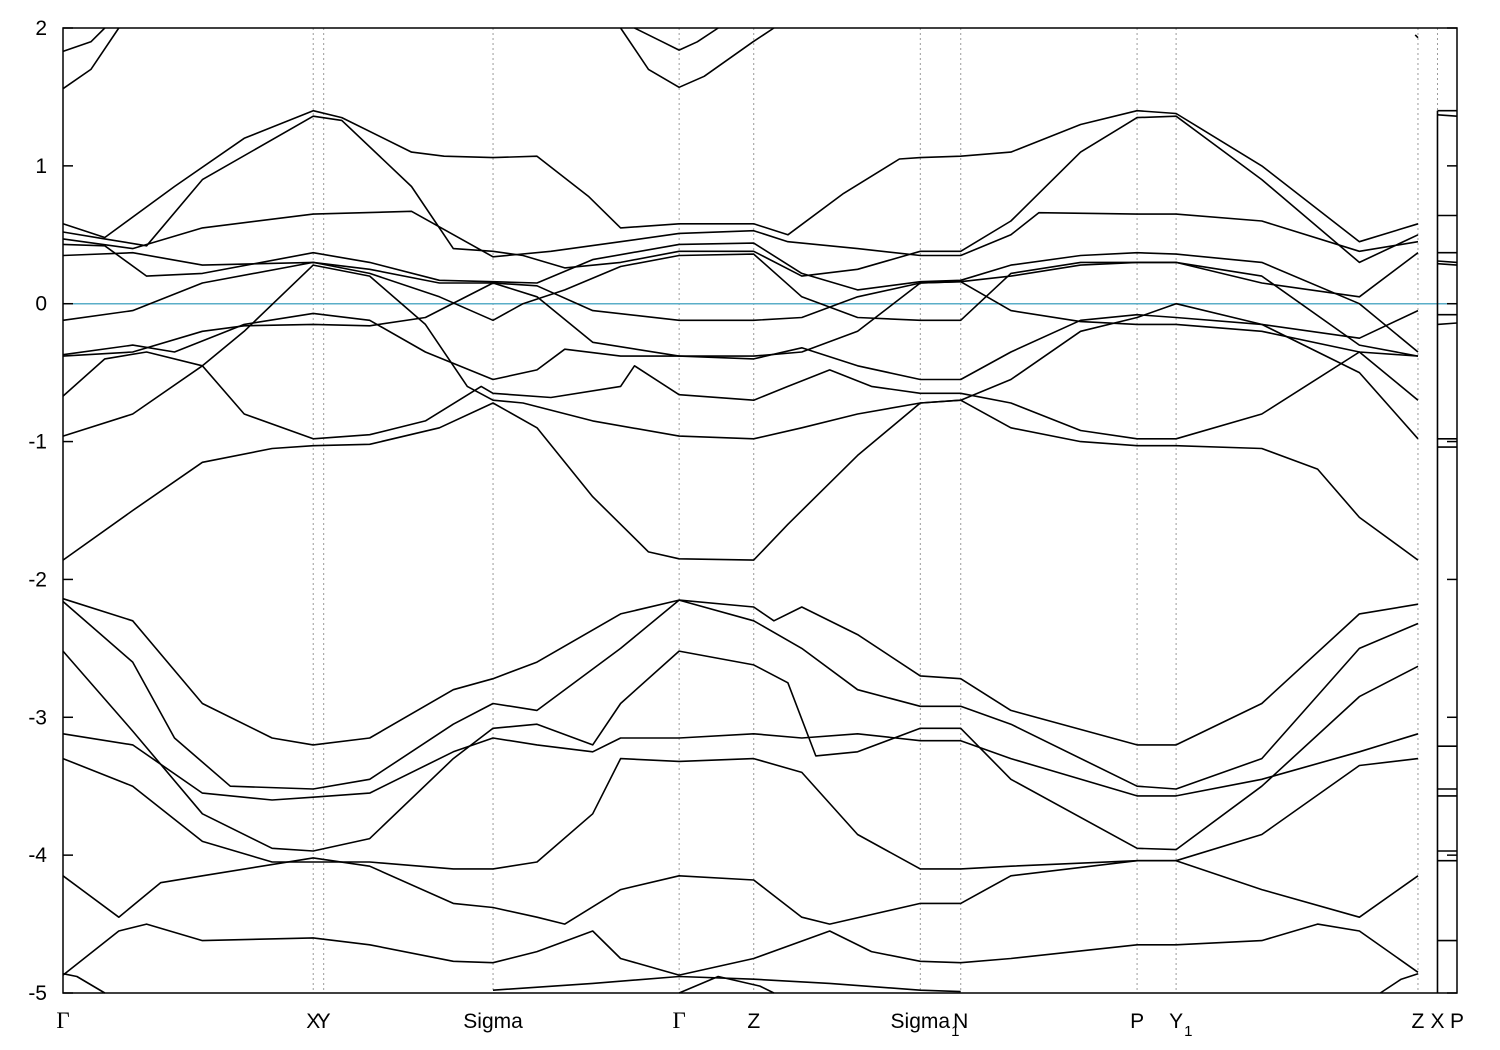 Image resolution: width=1500 pixels, height=1050 pixels. Describe the element at coordinates (37, 579) in the screenshot. I see `y-tick-label: -2` at that location.